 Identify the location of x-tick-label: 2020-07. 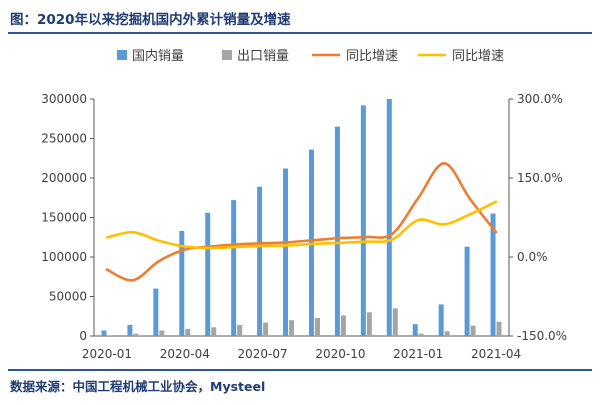
(263, 354).